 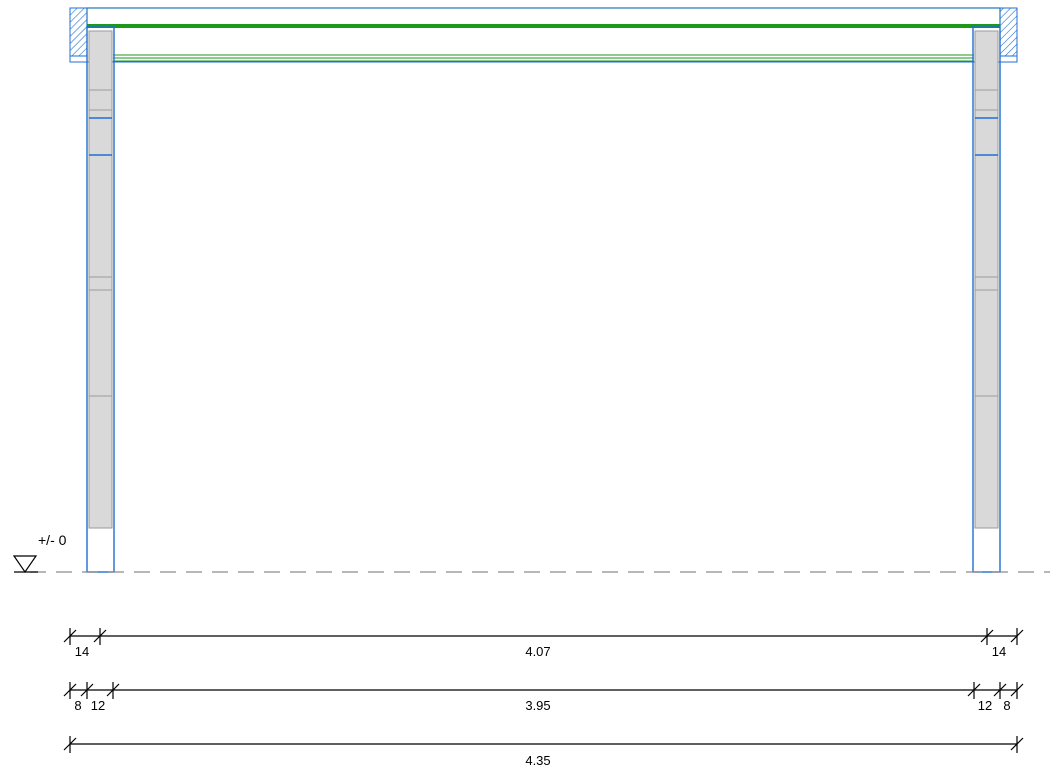 What do you see at coordinates (77, 705) in the screenshot?
I see `dim-row2-a: 8` at bounding box center [77, 705].